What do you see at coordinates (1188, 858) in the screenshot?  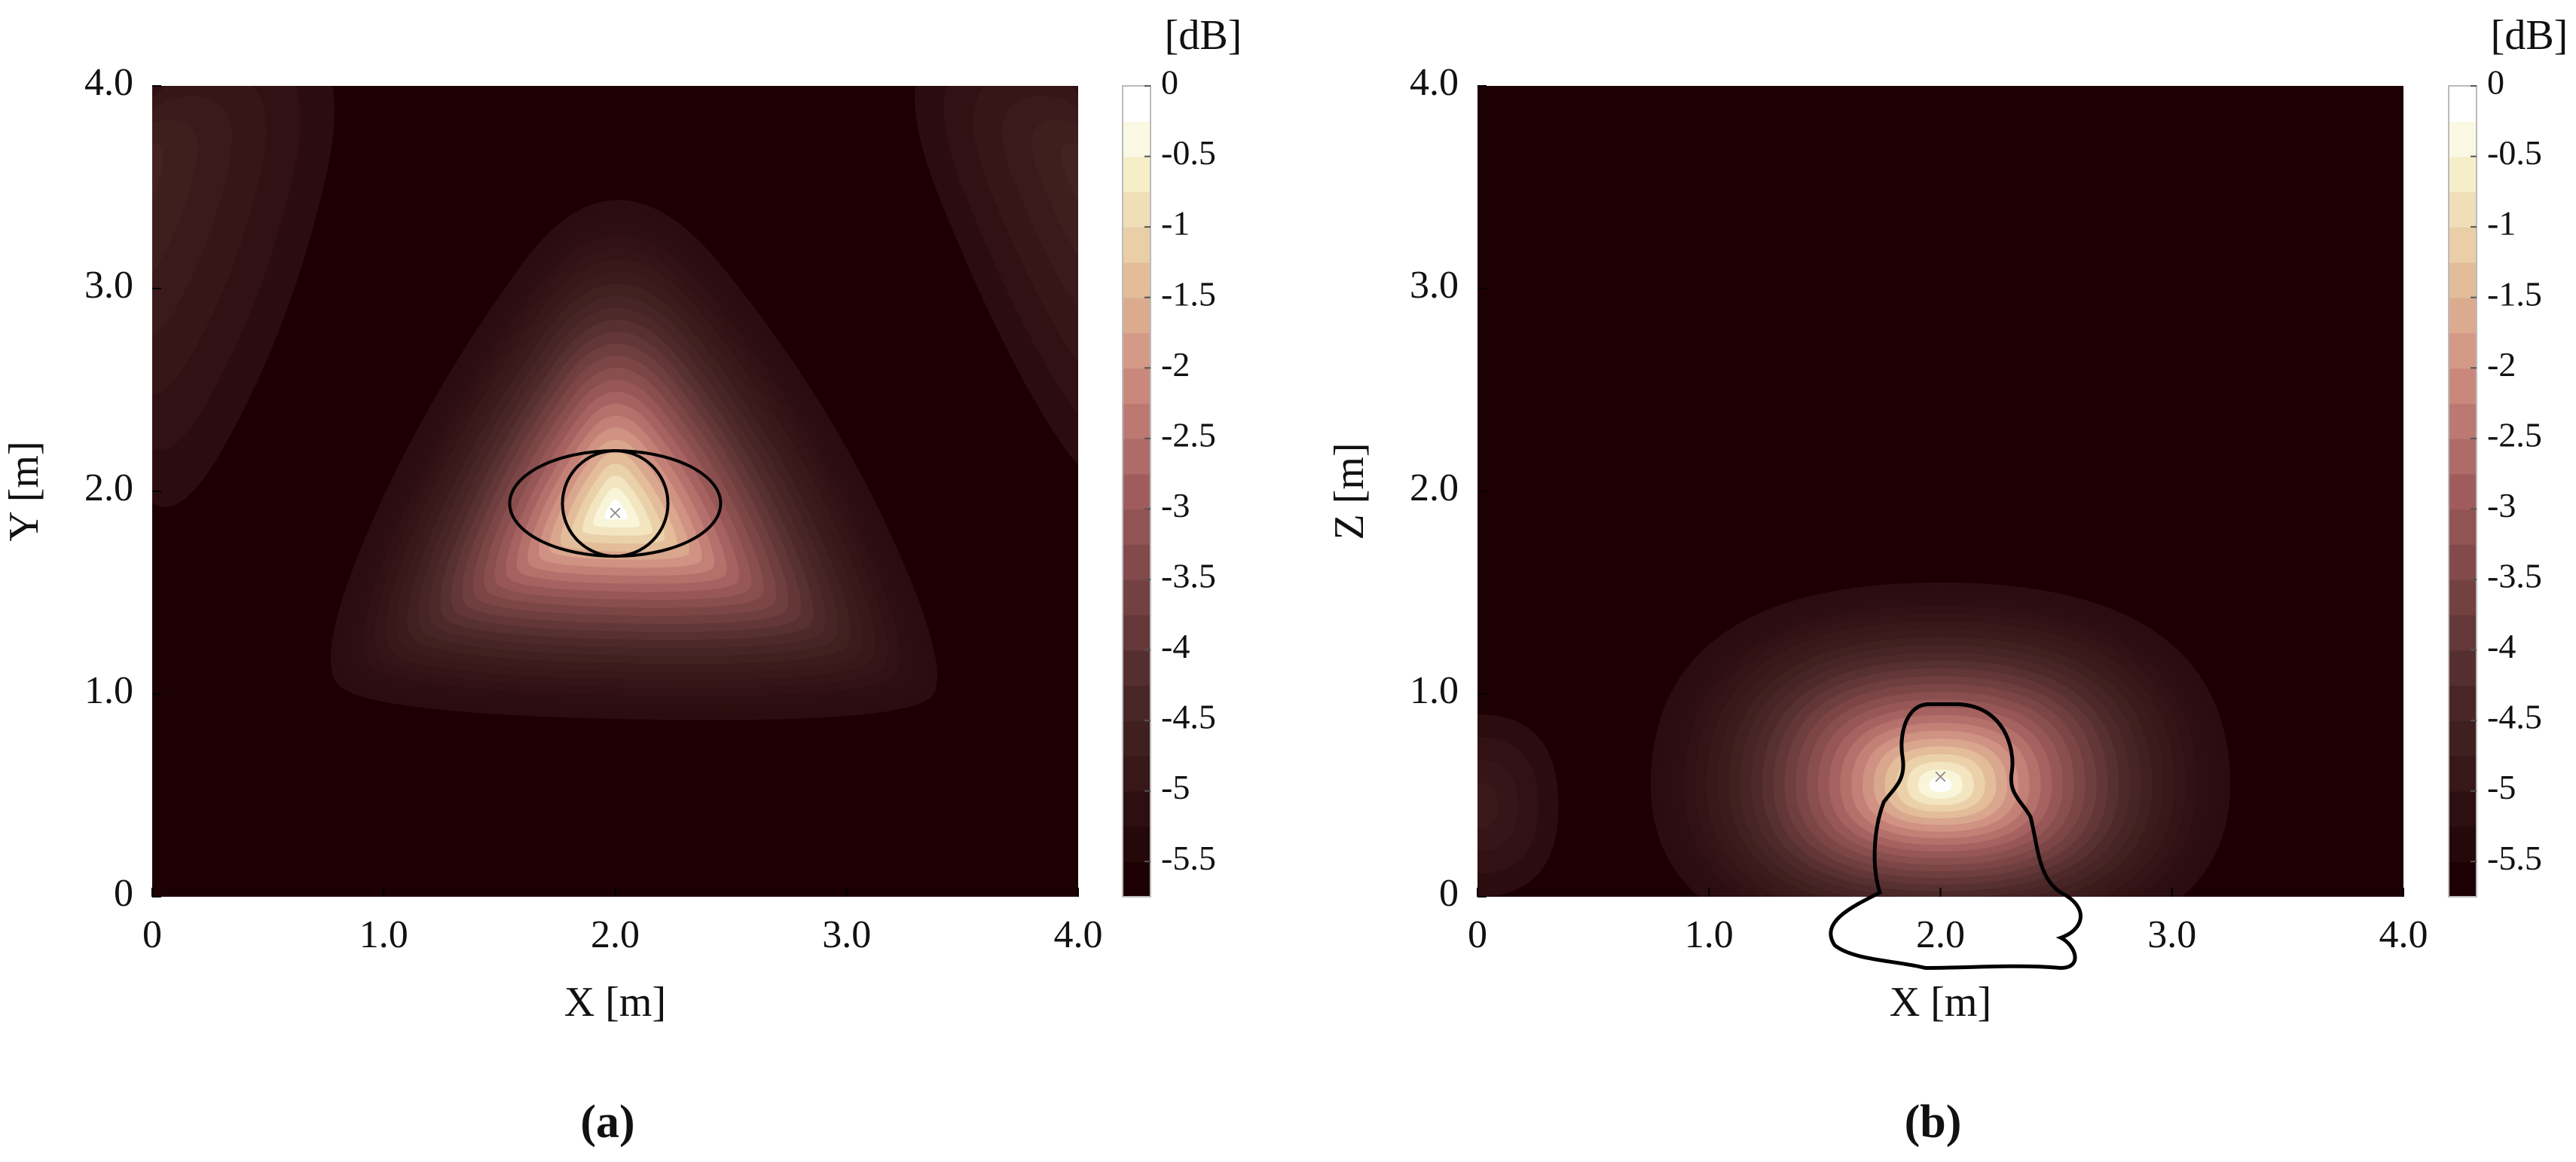 I see `colorbar-tick-label: -5.5` at bounding box center [1188, 858].